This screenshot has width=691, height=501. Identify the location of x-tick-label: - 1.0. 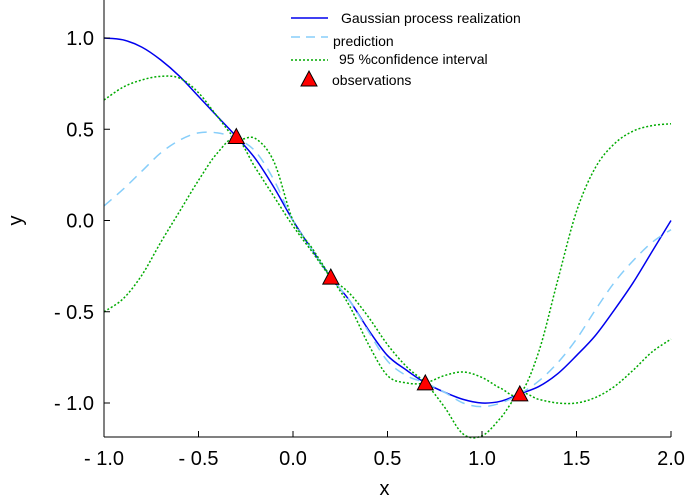
(104, 459).